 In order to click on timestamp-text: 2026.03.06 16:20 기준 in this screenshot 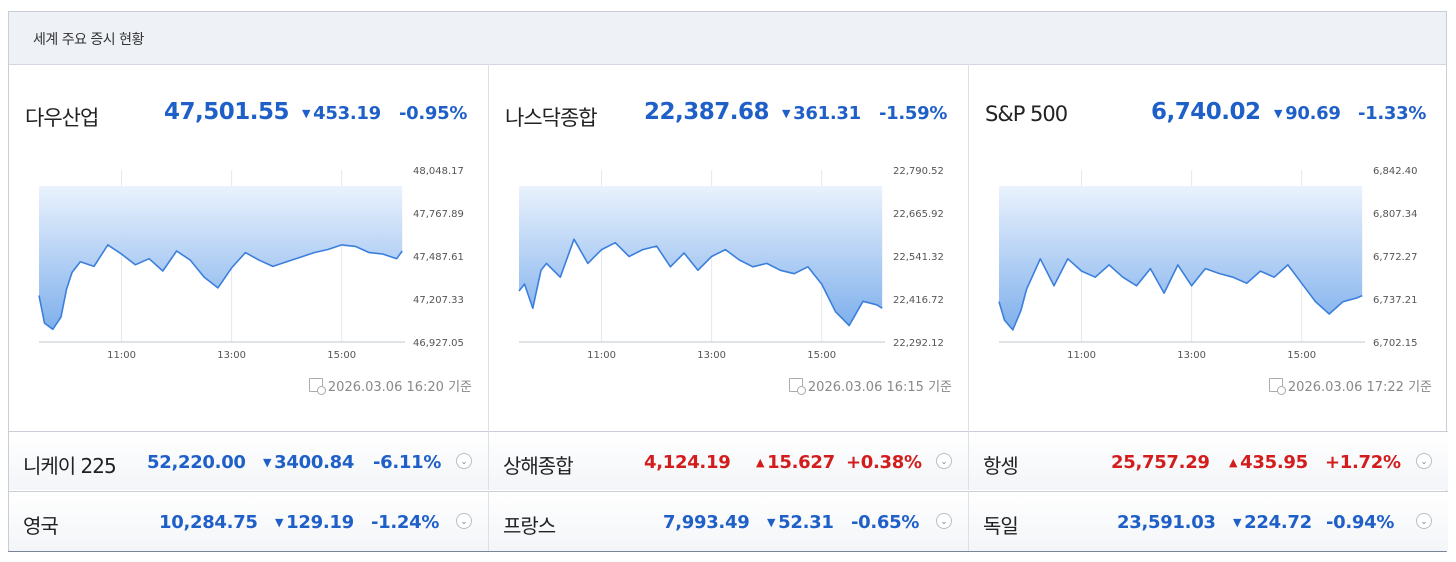, I will do `click(399, 387)`.